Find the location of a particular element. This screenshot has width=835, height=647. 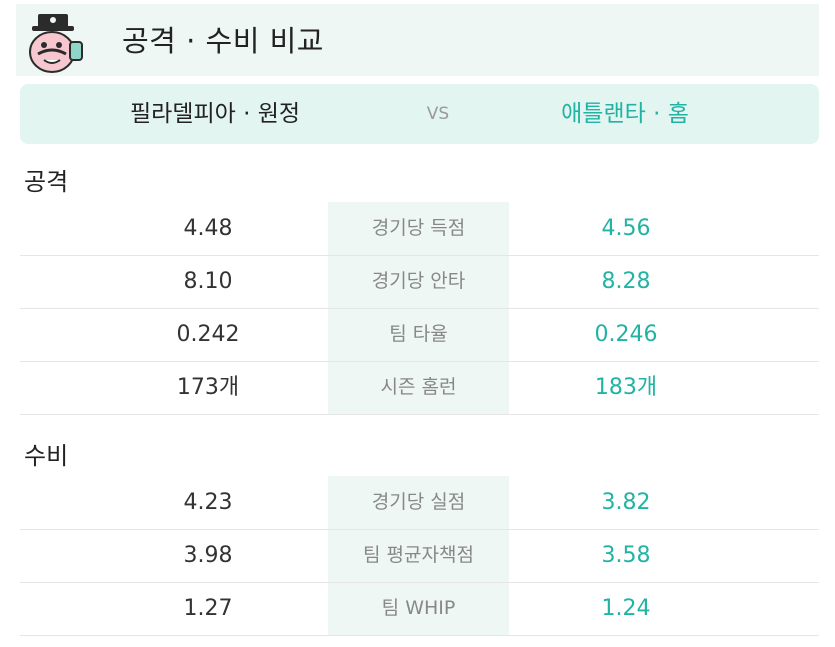

away-value: 173개 is located at coordinates (208, 387).